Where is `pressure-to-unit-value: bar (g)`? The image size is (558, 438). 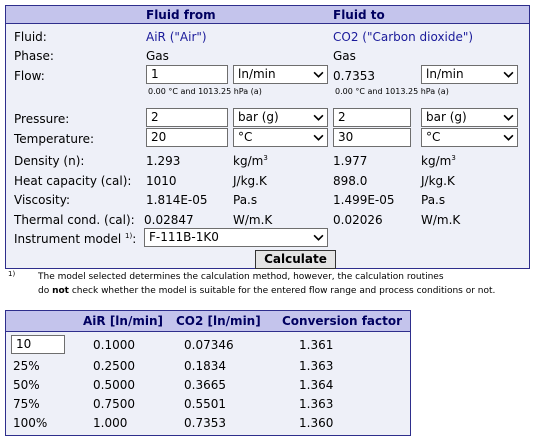
pressure-to-unit-value: bar (g) is located at coordinates (446, 117).